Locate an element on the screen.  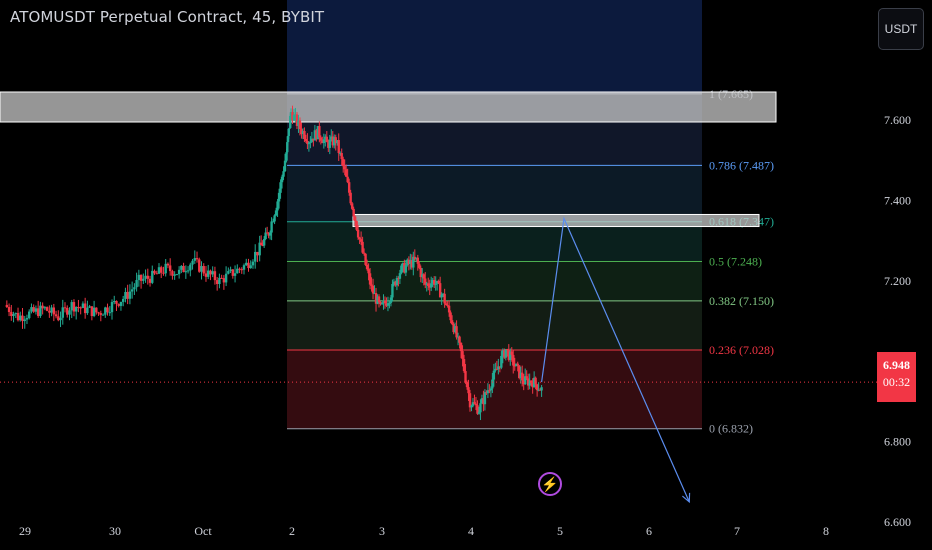
y-axis-tick: 7.400 is located at coordinates (897, 200).